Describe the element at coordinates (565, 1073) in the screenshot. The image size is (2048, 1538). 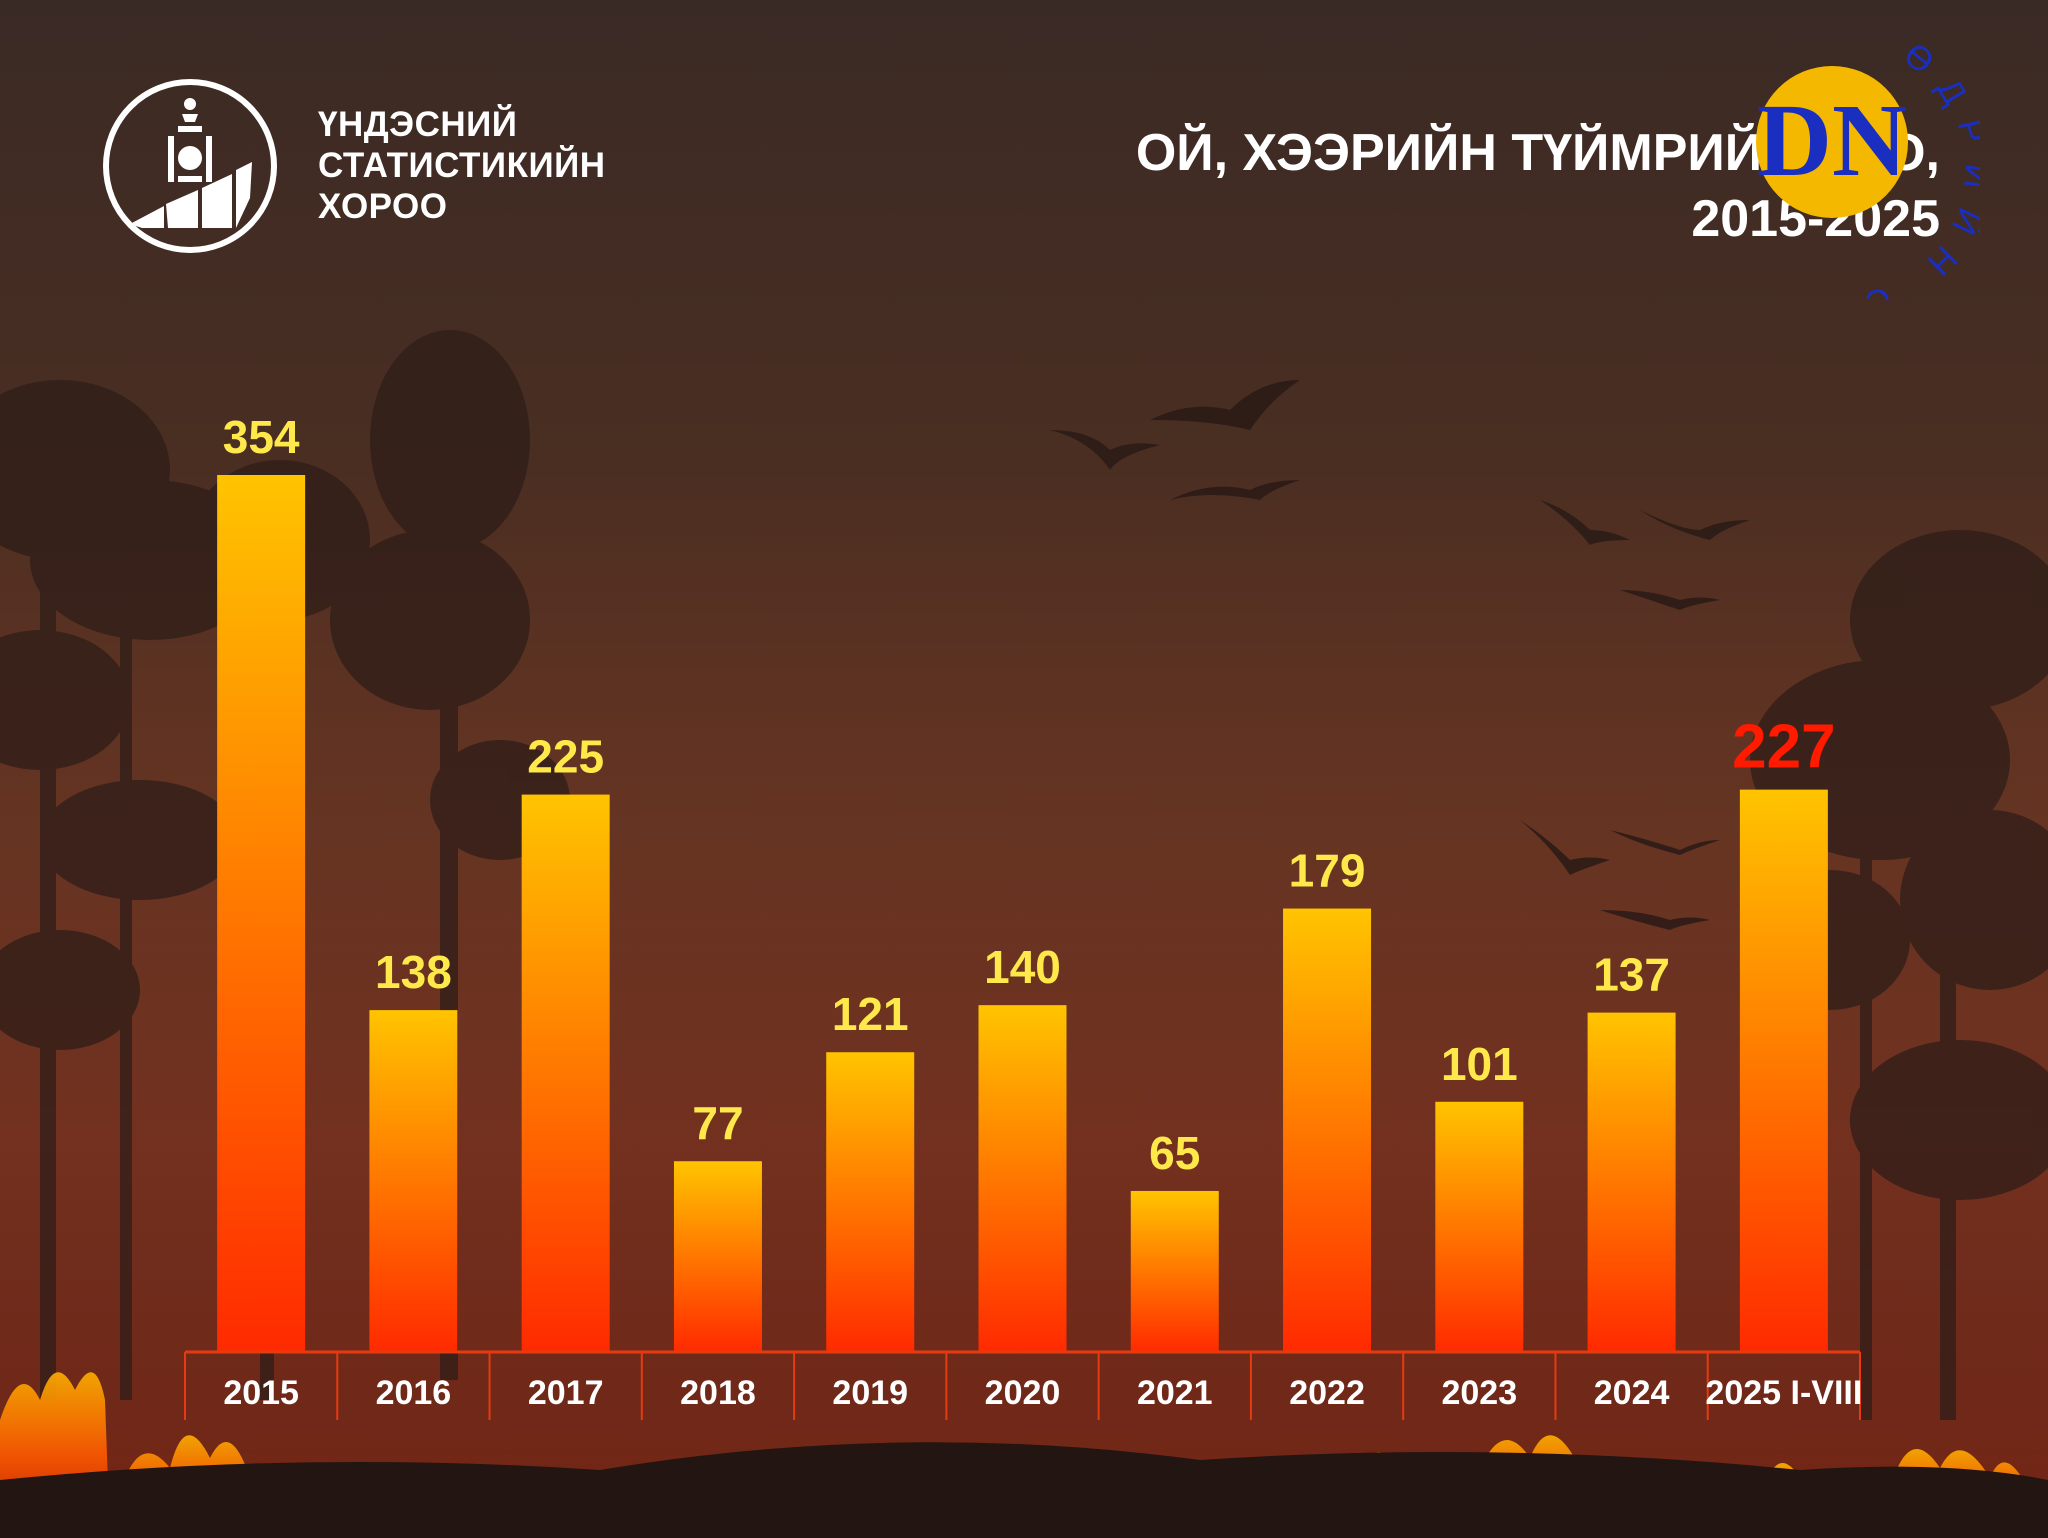
I see `bar-2017` at that location.